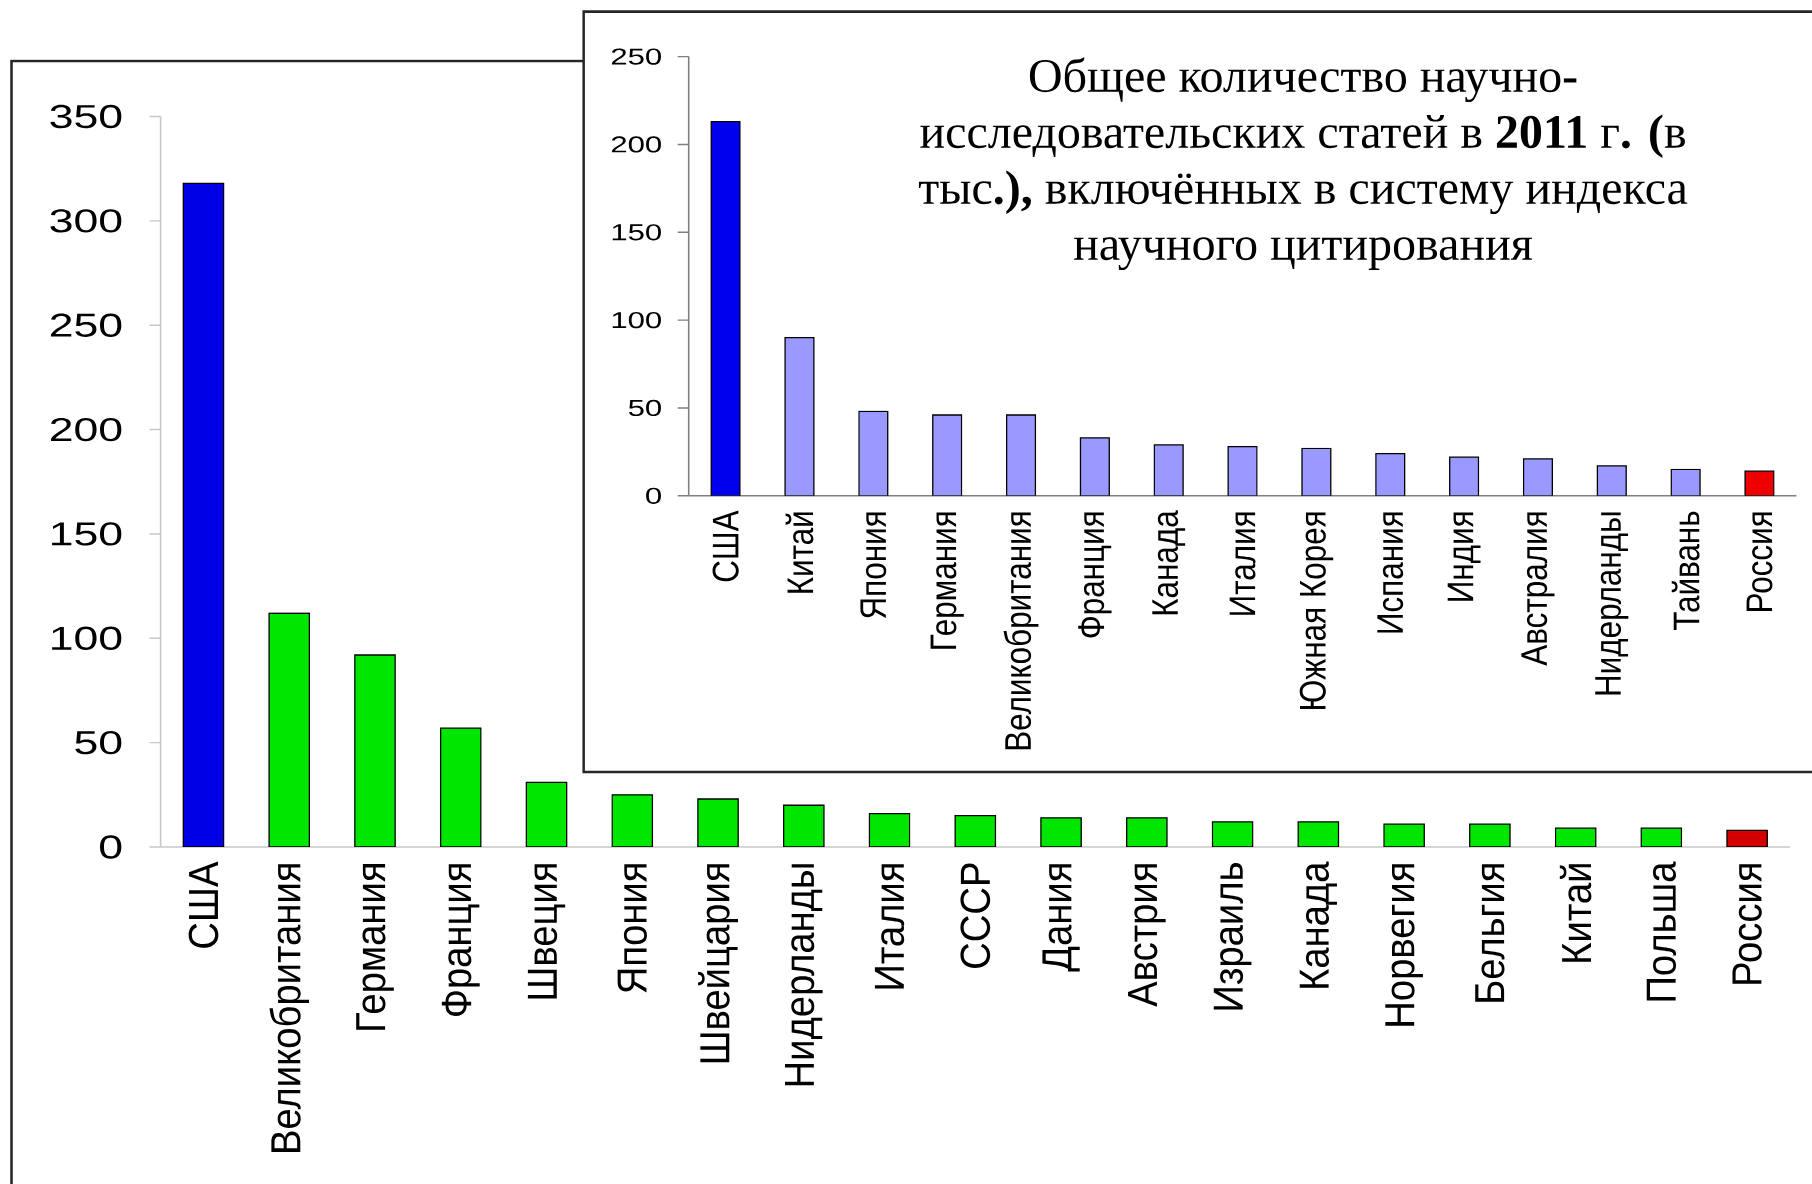  I want to click on x-tick-label: Индия, so click(1464, 556).